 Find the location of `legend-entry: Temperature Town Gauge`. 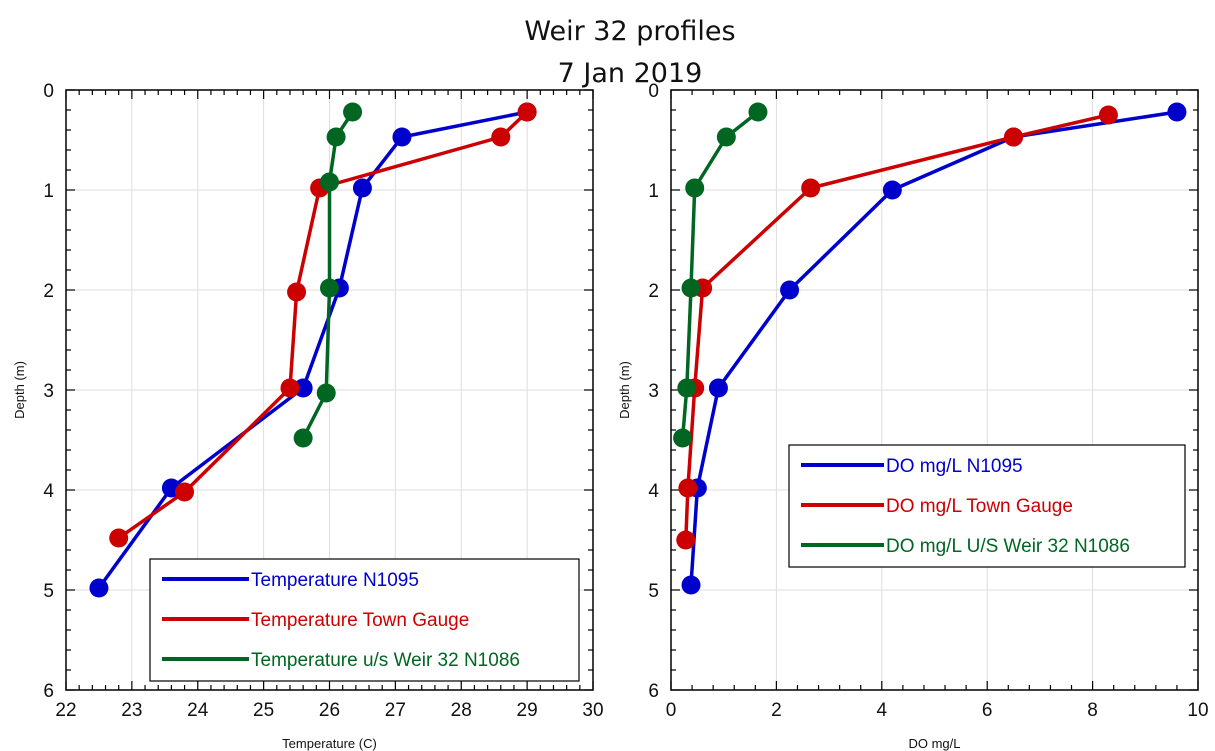

legend-entry: Temperature Town Gauge is located at coordinates (360, 620).